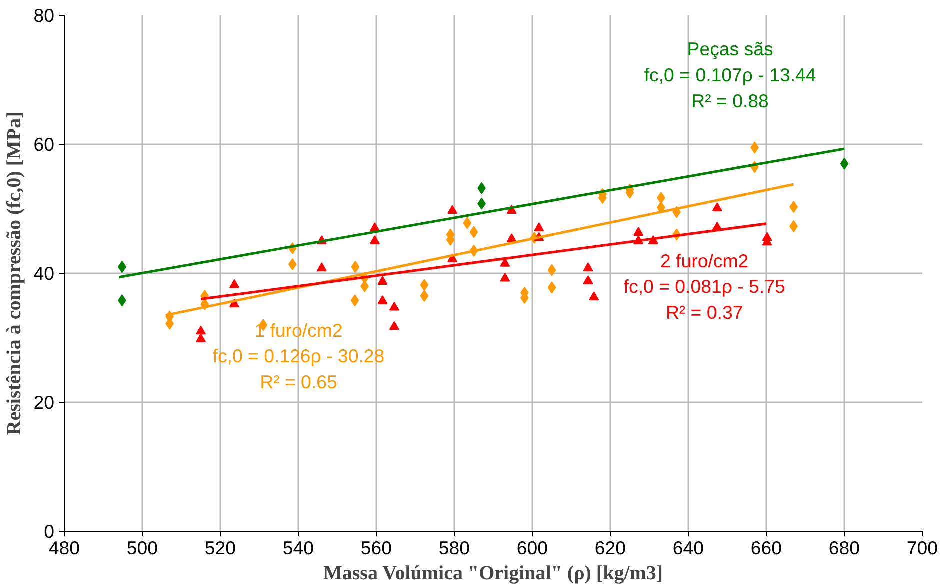 The width and height of the screenshot is (946, 587). Describe the element at coordinates (44, 273) in the screenshot. I see `y-tick-label: 40` at that location.